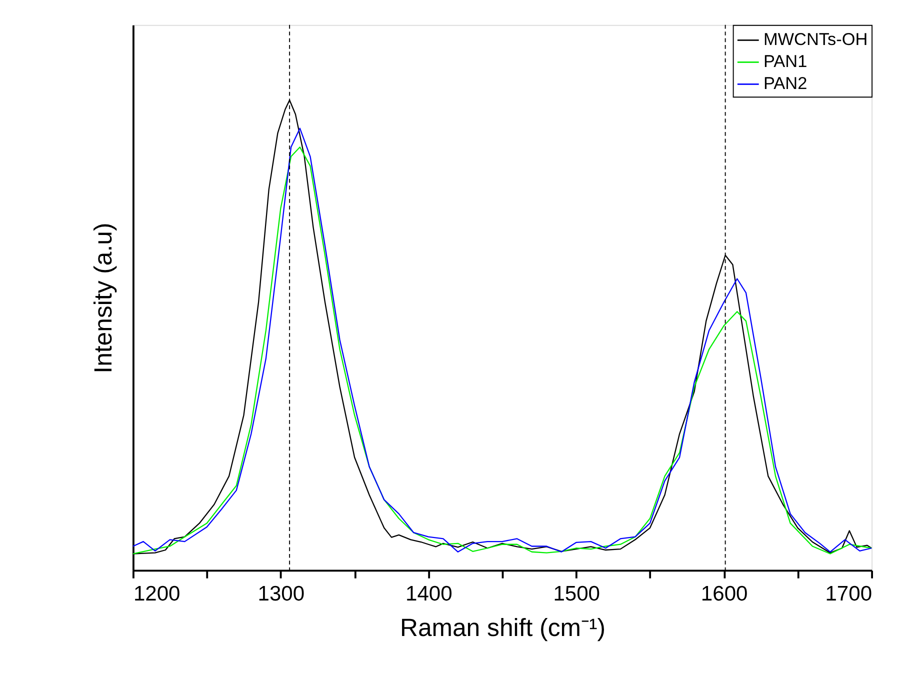  I want to click on legend-label: PAN1, so click(785, 60).